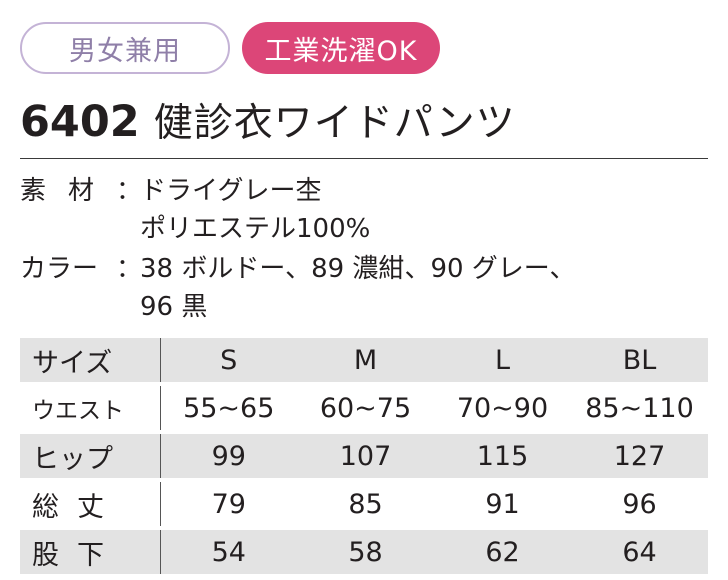  What do you see at coordinates (80, 122) in the screenshot?
I see `product-code: 6402` at bounding box center [80, 122].